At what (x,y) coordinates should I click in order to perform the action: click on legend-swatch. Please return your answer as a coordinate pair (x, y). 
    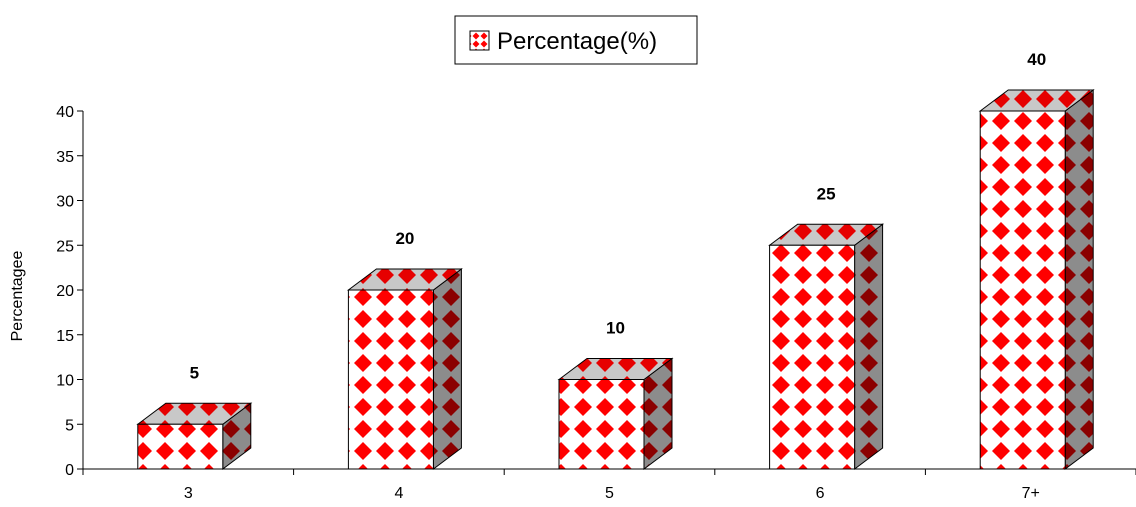
    Looking at the image, I should click on (479, 40).